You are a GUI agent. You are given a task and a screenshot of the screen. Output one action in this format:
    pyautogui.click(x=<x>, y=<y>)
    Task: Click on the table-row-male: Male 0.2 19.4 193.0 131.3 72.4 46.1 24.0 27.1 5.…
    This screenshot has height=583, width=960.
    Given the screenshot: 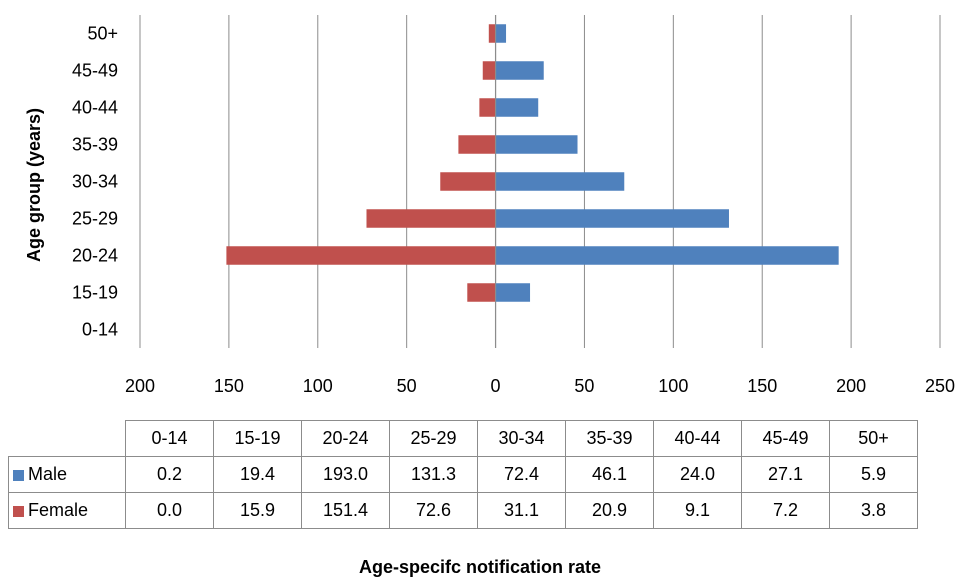 What is the action you would take?
    pyautogui.click(x=463, y=474)
    